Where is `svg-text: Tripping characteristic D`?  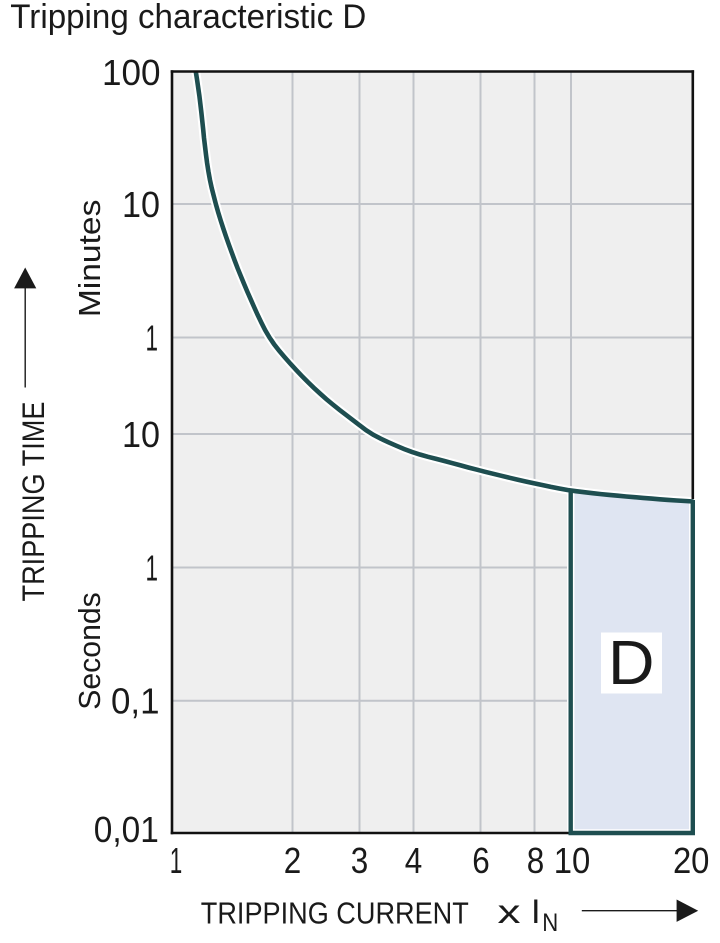 svg-text: Tripping characteristic D is located at coordinates (188, 18).